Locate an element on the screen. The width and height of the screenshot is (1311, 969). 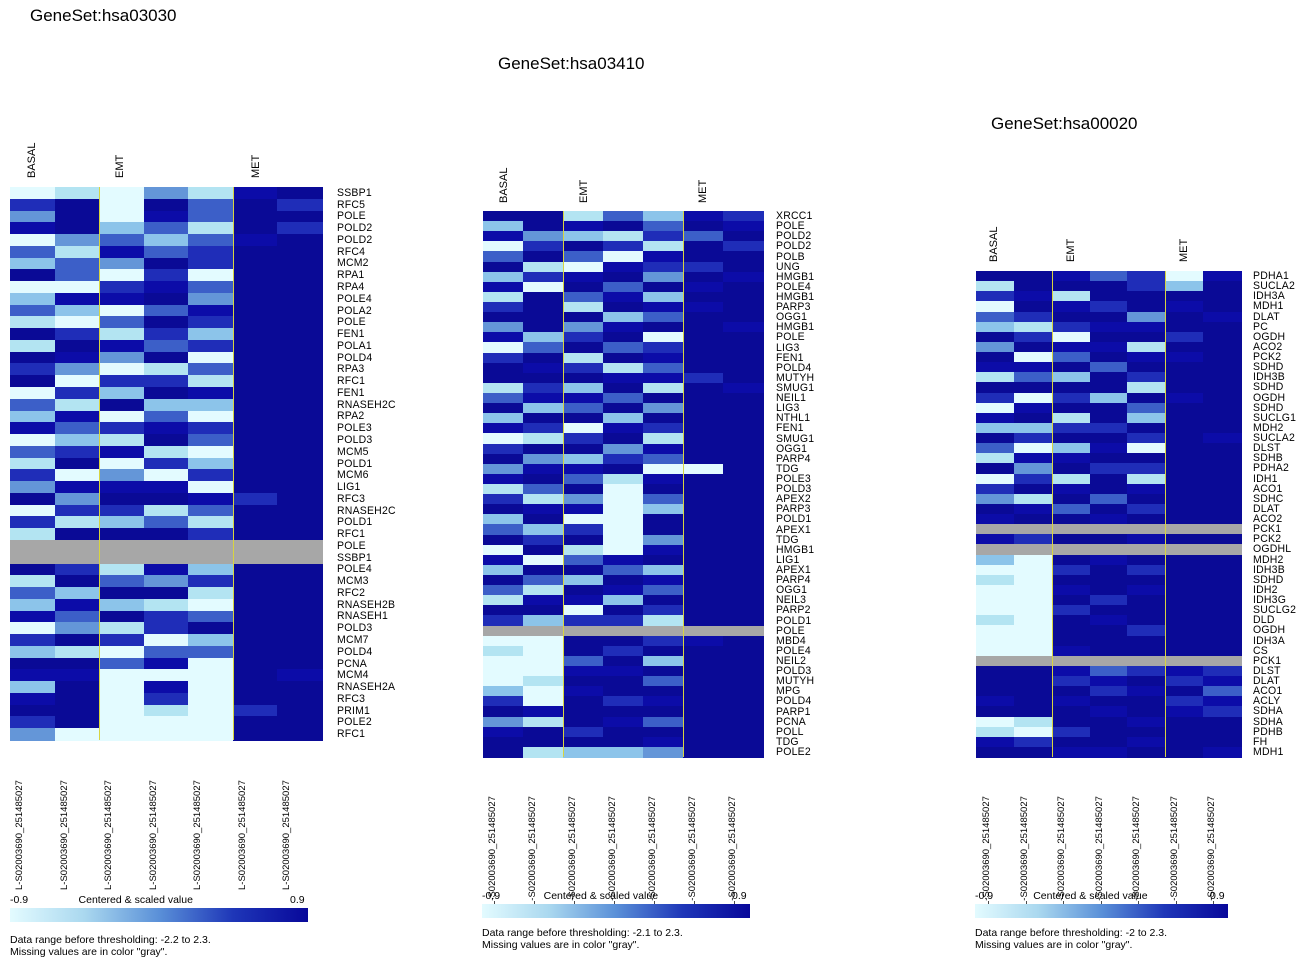
gene-label: POLD3 is located at coordinates (794, 489).